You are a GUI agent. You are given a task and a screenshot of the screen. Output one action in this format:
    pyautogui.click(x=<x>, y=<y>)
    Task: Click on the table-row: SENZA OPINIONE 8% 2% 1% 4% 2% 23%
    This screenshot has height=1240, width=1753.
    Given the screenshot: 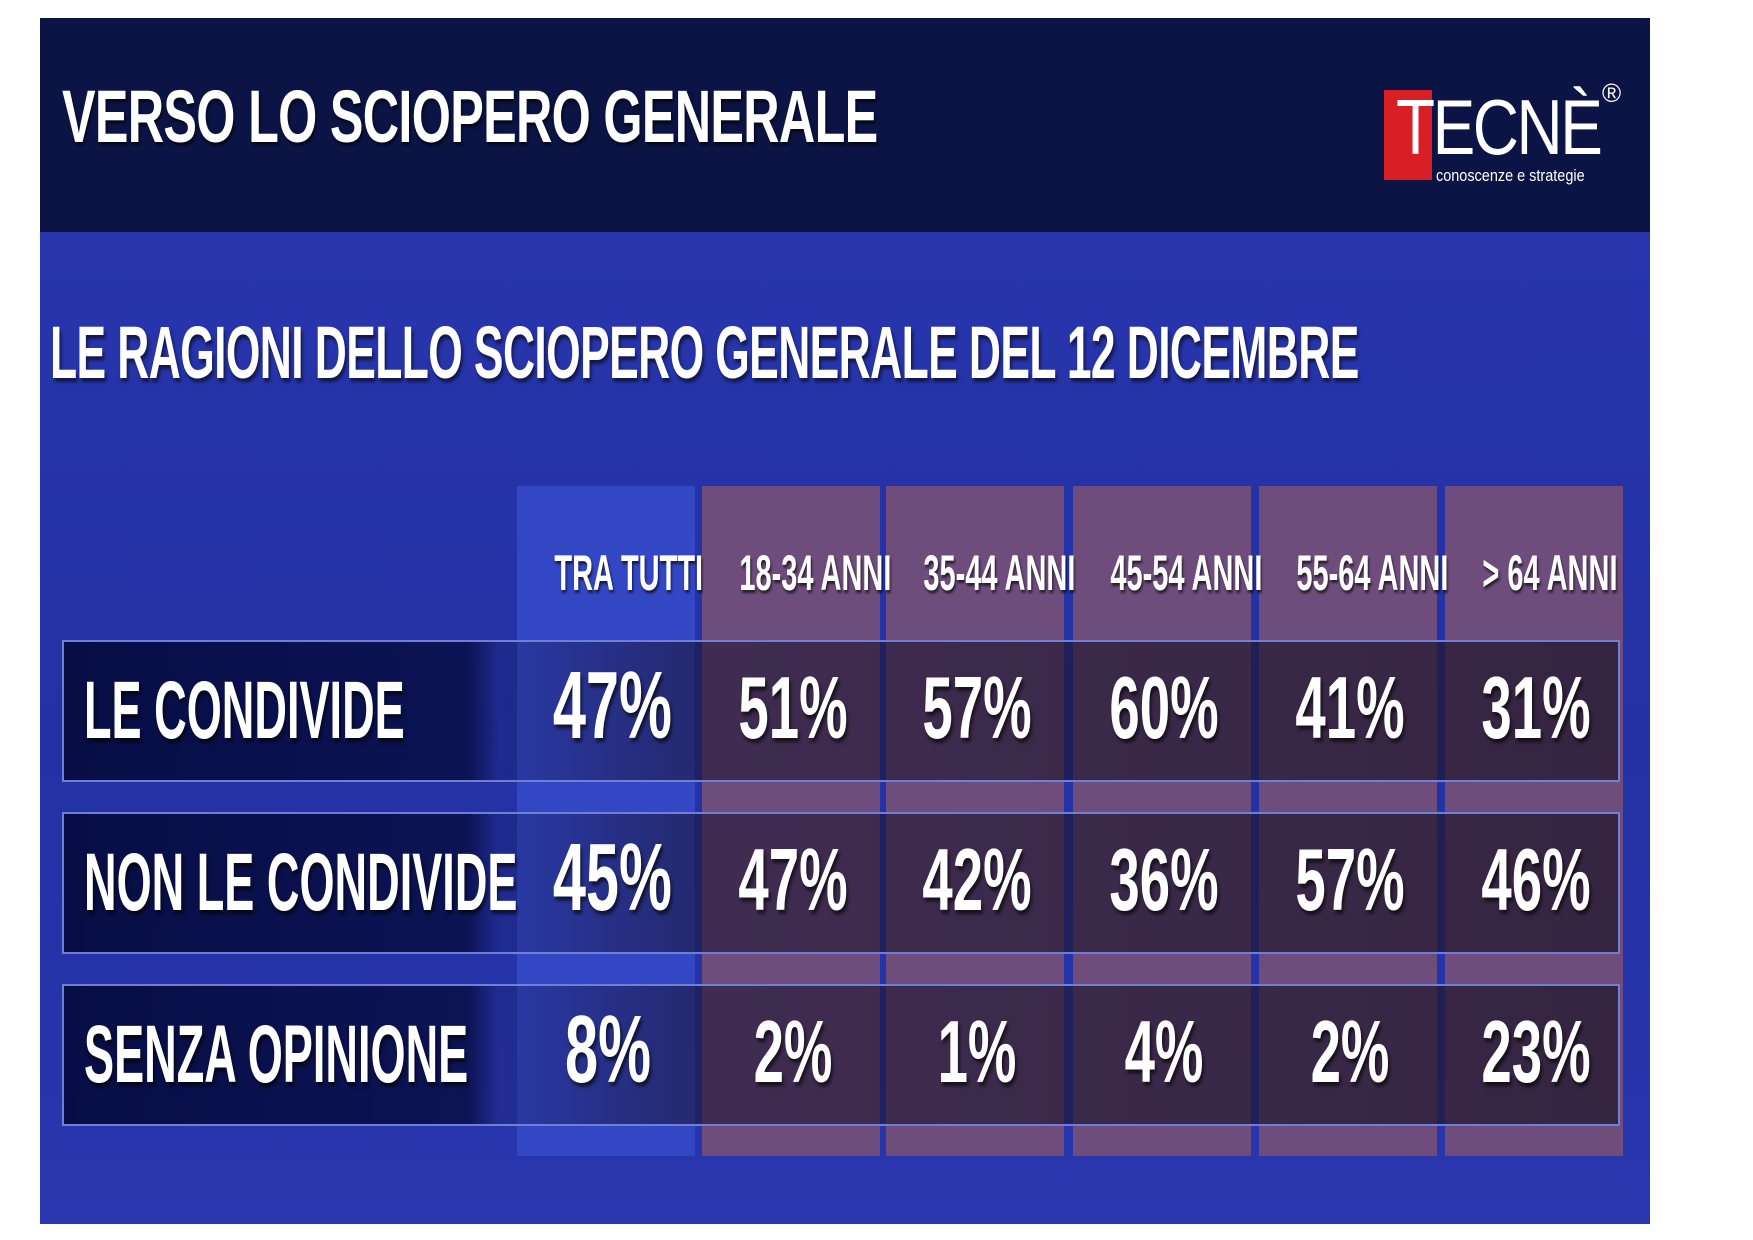 What is the action you would take?
    pyautogui.click(x=841, y=1055)
    